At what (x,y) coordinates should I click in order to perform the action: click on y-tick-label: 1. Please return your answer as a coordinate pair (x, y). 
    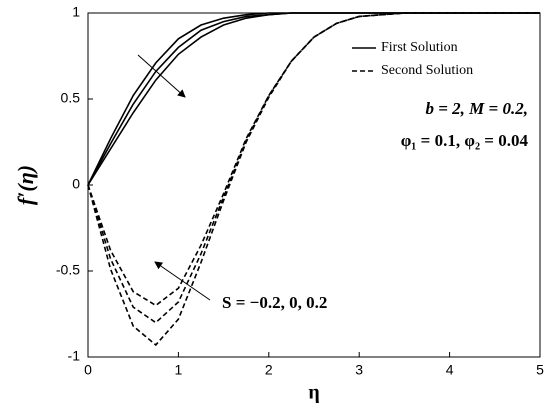
    Looking at the image, I should click on (76, 12).